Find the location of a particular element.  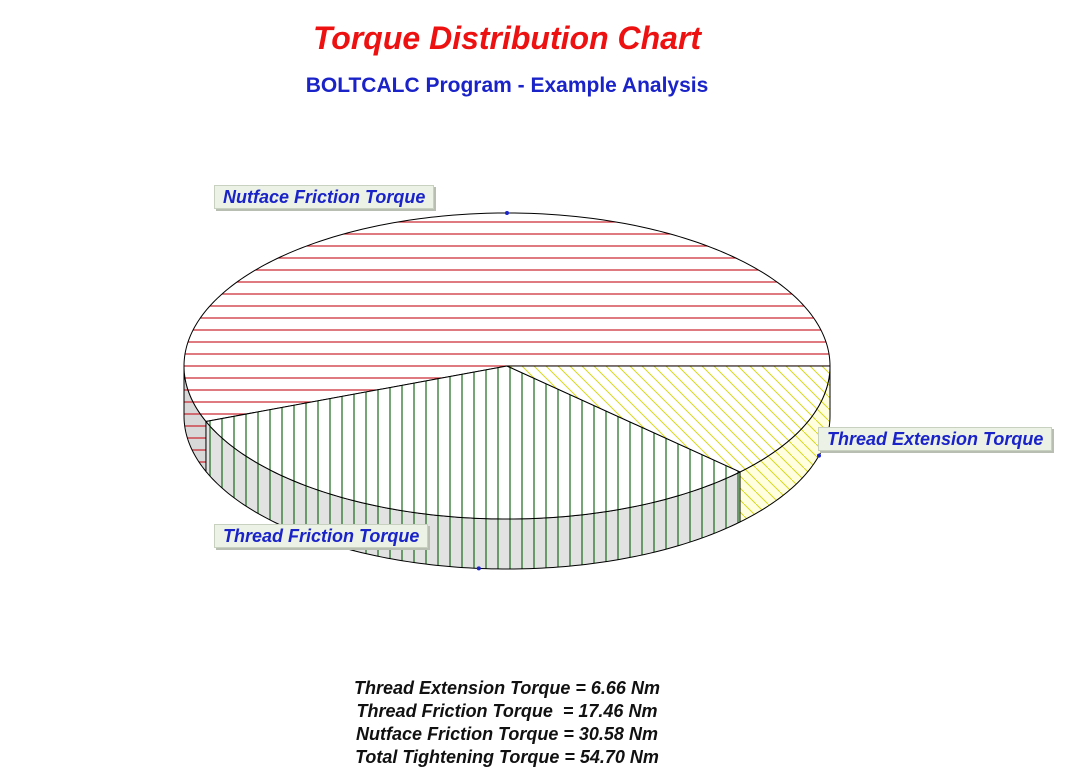

chart-title: Torque Distribution Chart is located at coordinates (507, 38).